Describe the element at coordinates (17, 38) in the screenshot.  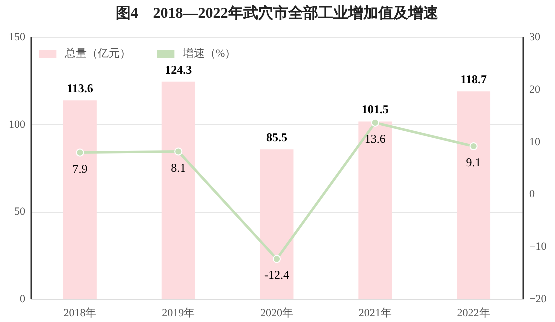
I see `y-tick-label: 150` at that location.